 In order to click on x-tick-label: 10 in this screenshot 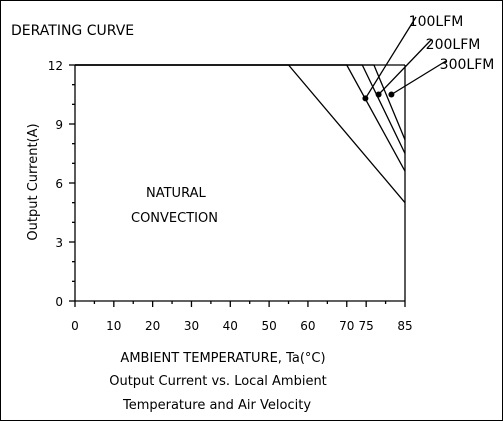, I will do `click(113, 326)`.